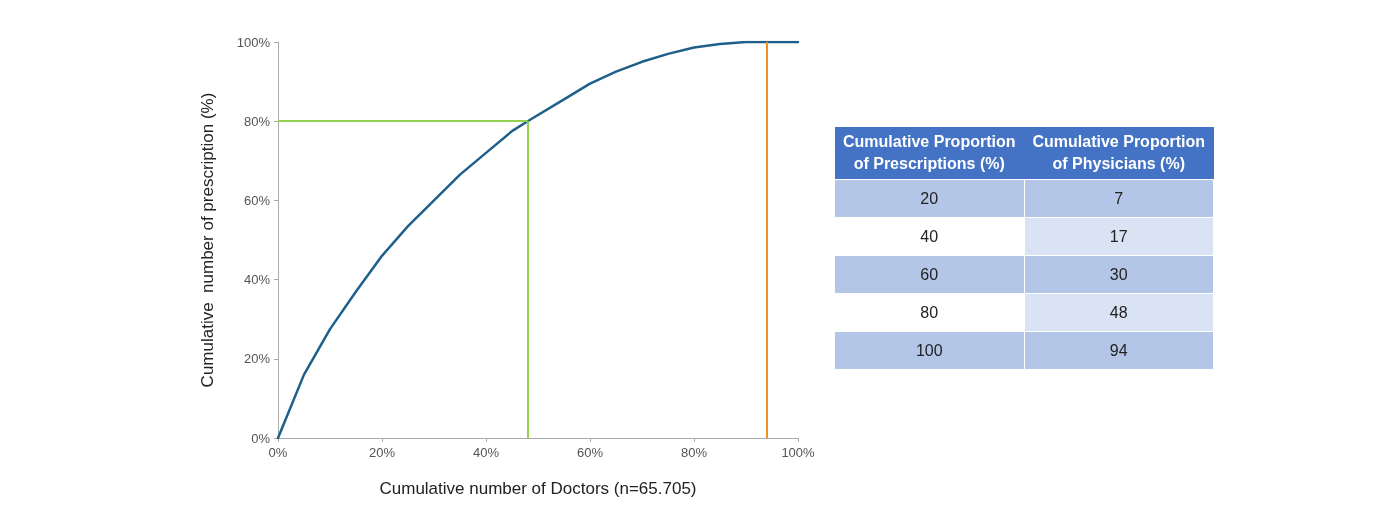  What do you see at coordinates (257, 121) in the screenshot?
I see `y-tick-label: 80%` at bounding box center [257, 121].